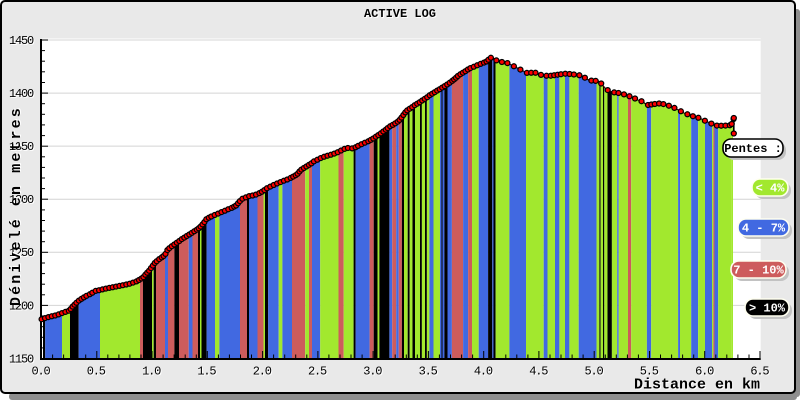  Describe the element at coordinates (771, 189) in the screenshot. I see `svg-text: < 4%` at that location.